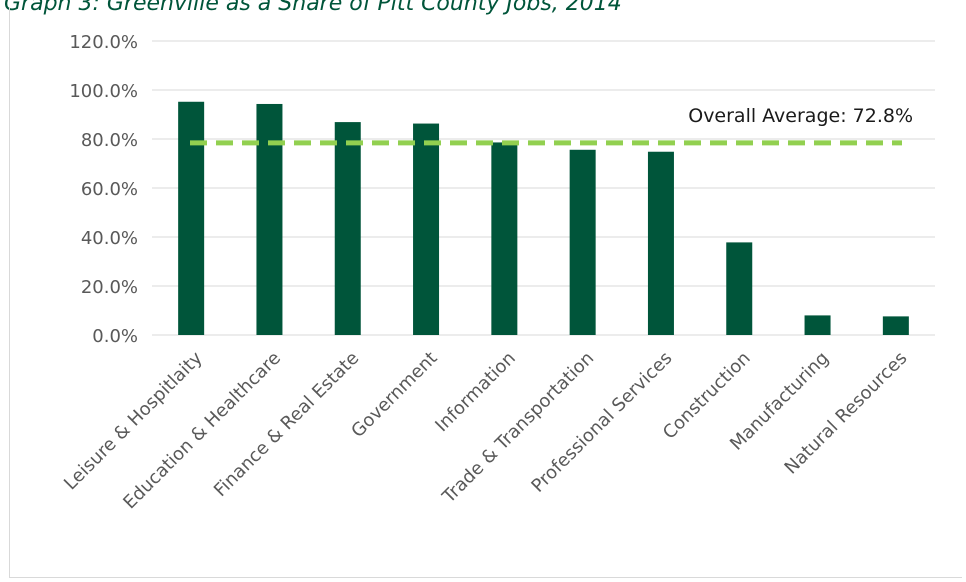 Image resolution: width=966 pixels, height=582 pixels. What do you see at coordinates (551, 125) in the screenshot?
I see `average-line-group: Overall Average: 72.8%` at bounding box center [551, 125].